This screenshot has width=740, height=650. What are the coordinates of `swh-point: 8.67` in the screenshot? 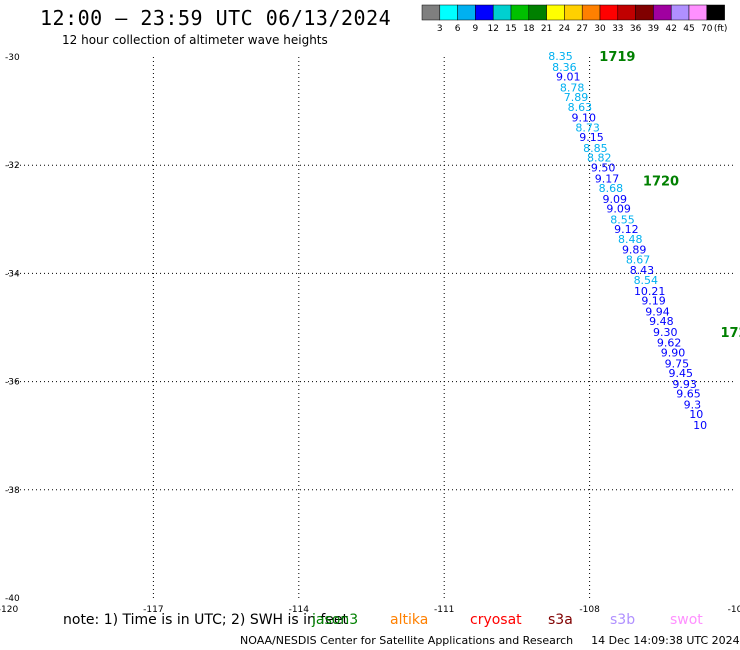 It's located at (638, 259).